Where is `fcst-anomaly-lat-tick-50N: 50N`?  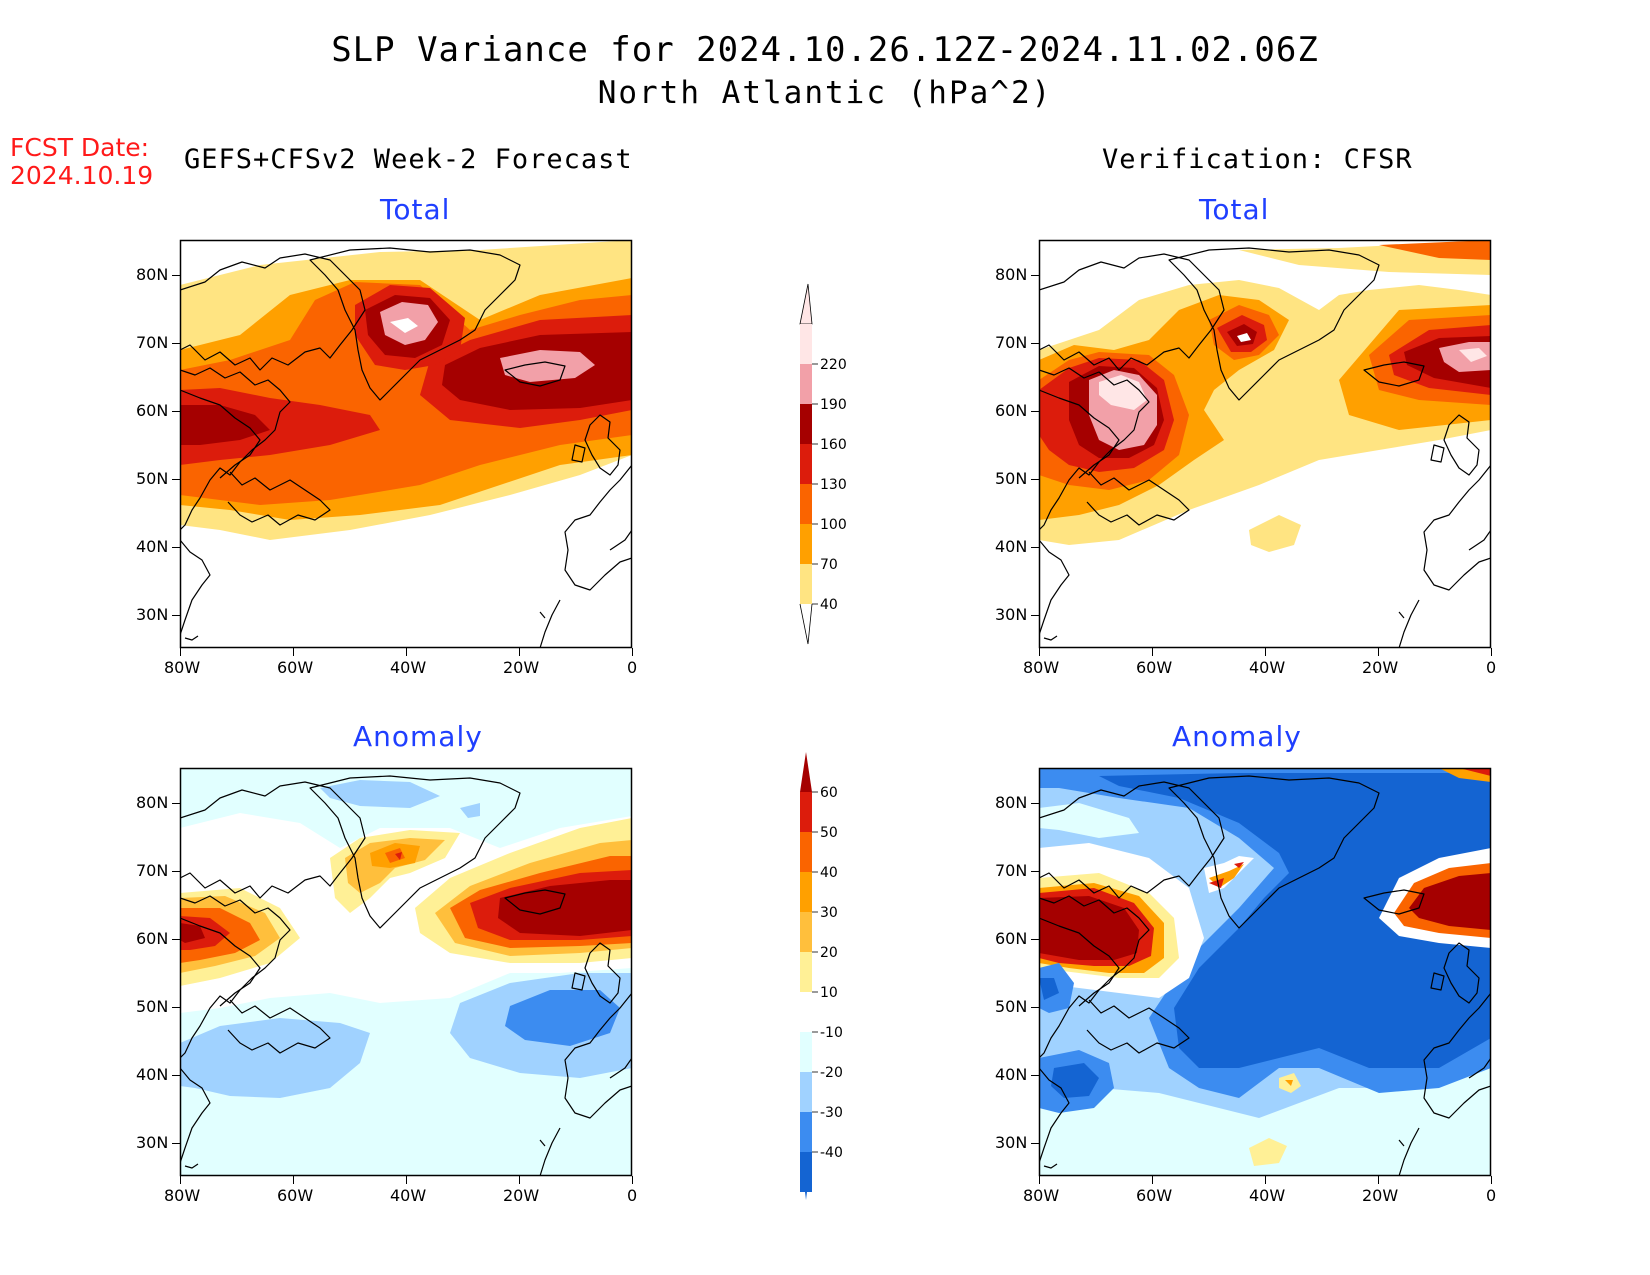
fcst-anomaly-lat-tick-50N: 50N is located at coordinates (152, 1006).